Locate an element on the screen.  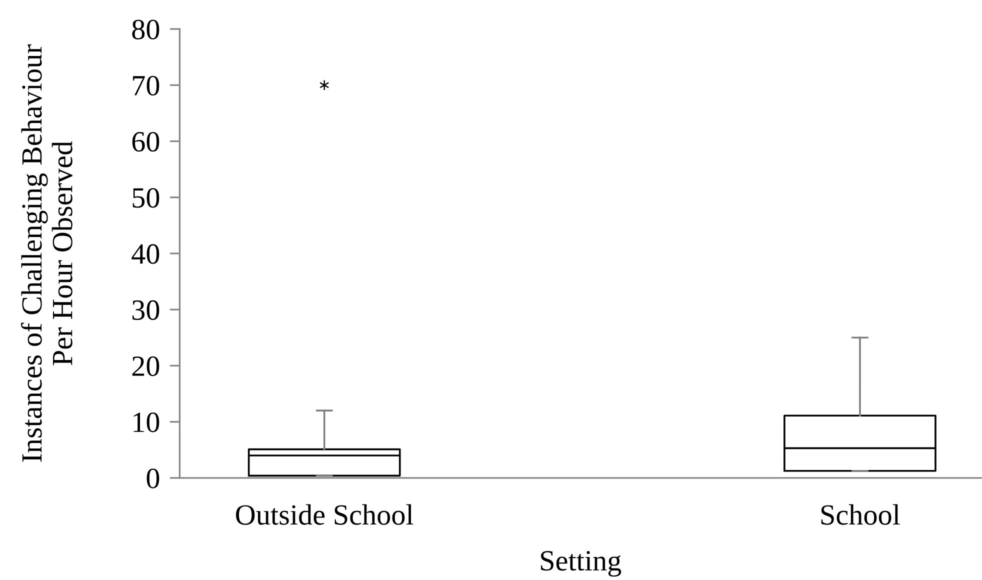
x-tick-label: School is located at coordinates (860, 514).